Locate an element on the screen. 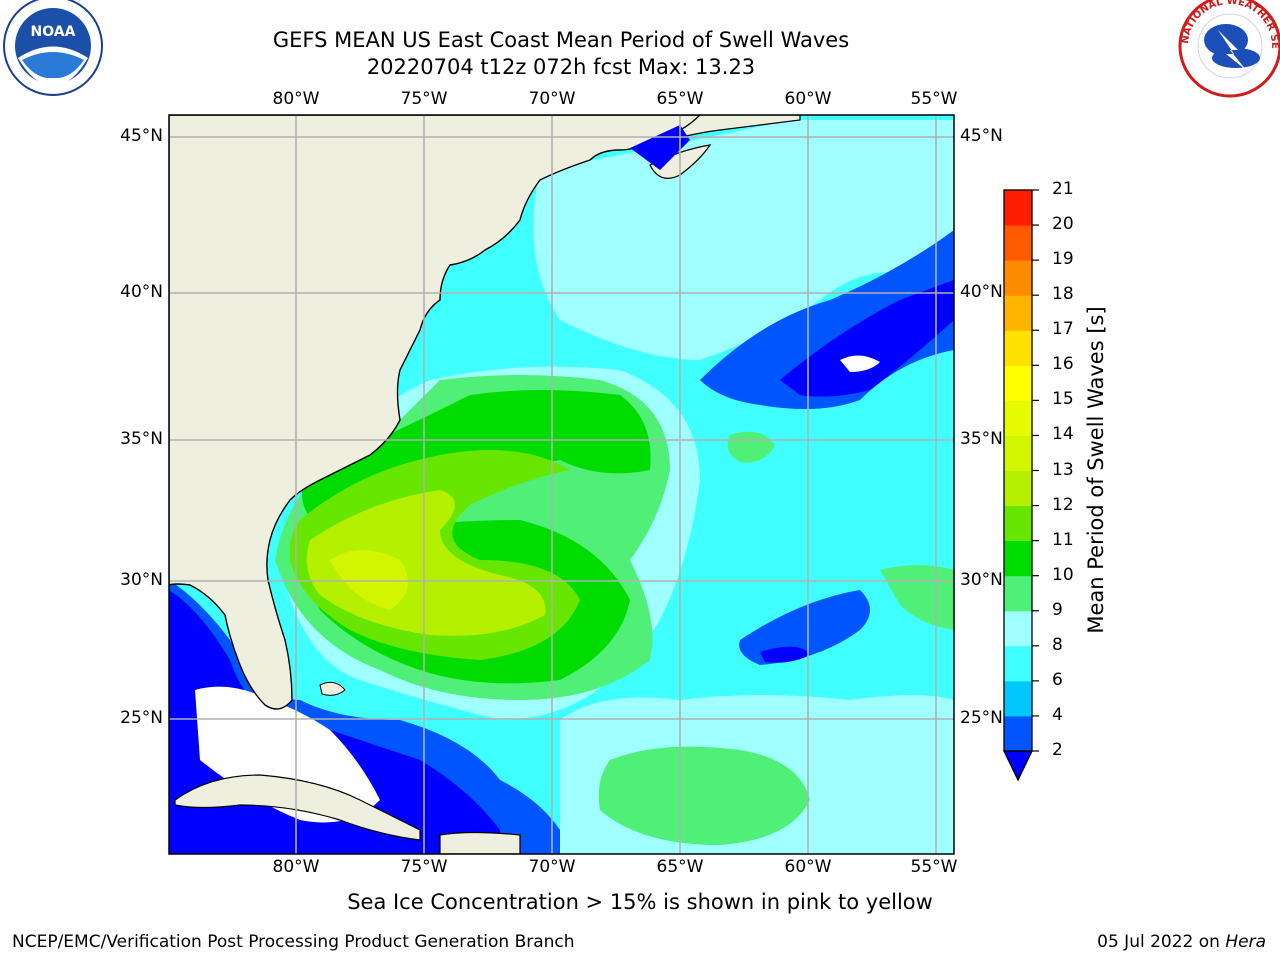 Image resolution: width=1280 pixels, height=960 pixels. footer-host: Hera is located at coordinates (1245, 942).